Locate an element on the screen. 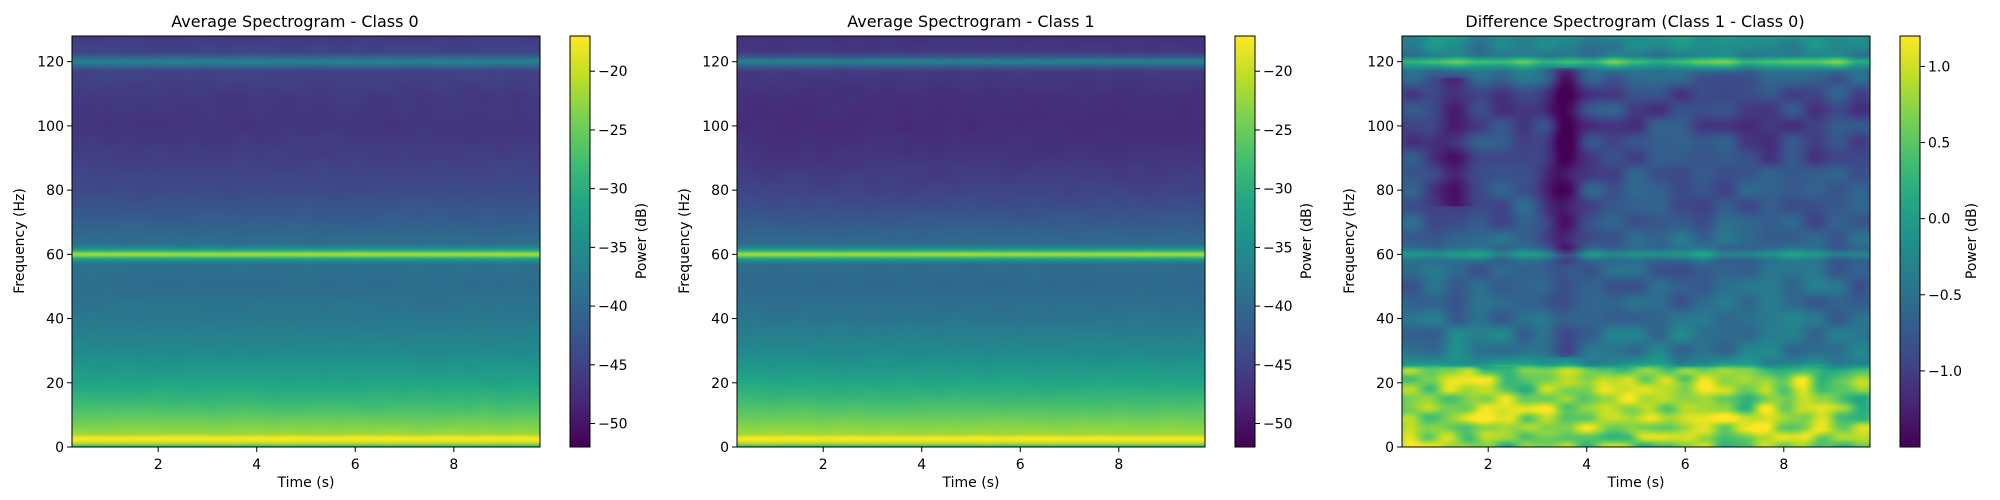 The height and width of the screenshot is (500, 2000). colorbar-tick-label: 0.0 is located at coordinates (1939, 220).